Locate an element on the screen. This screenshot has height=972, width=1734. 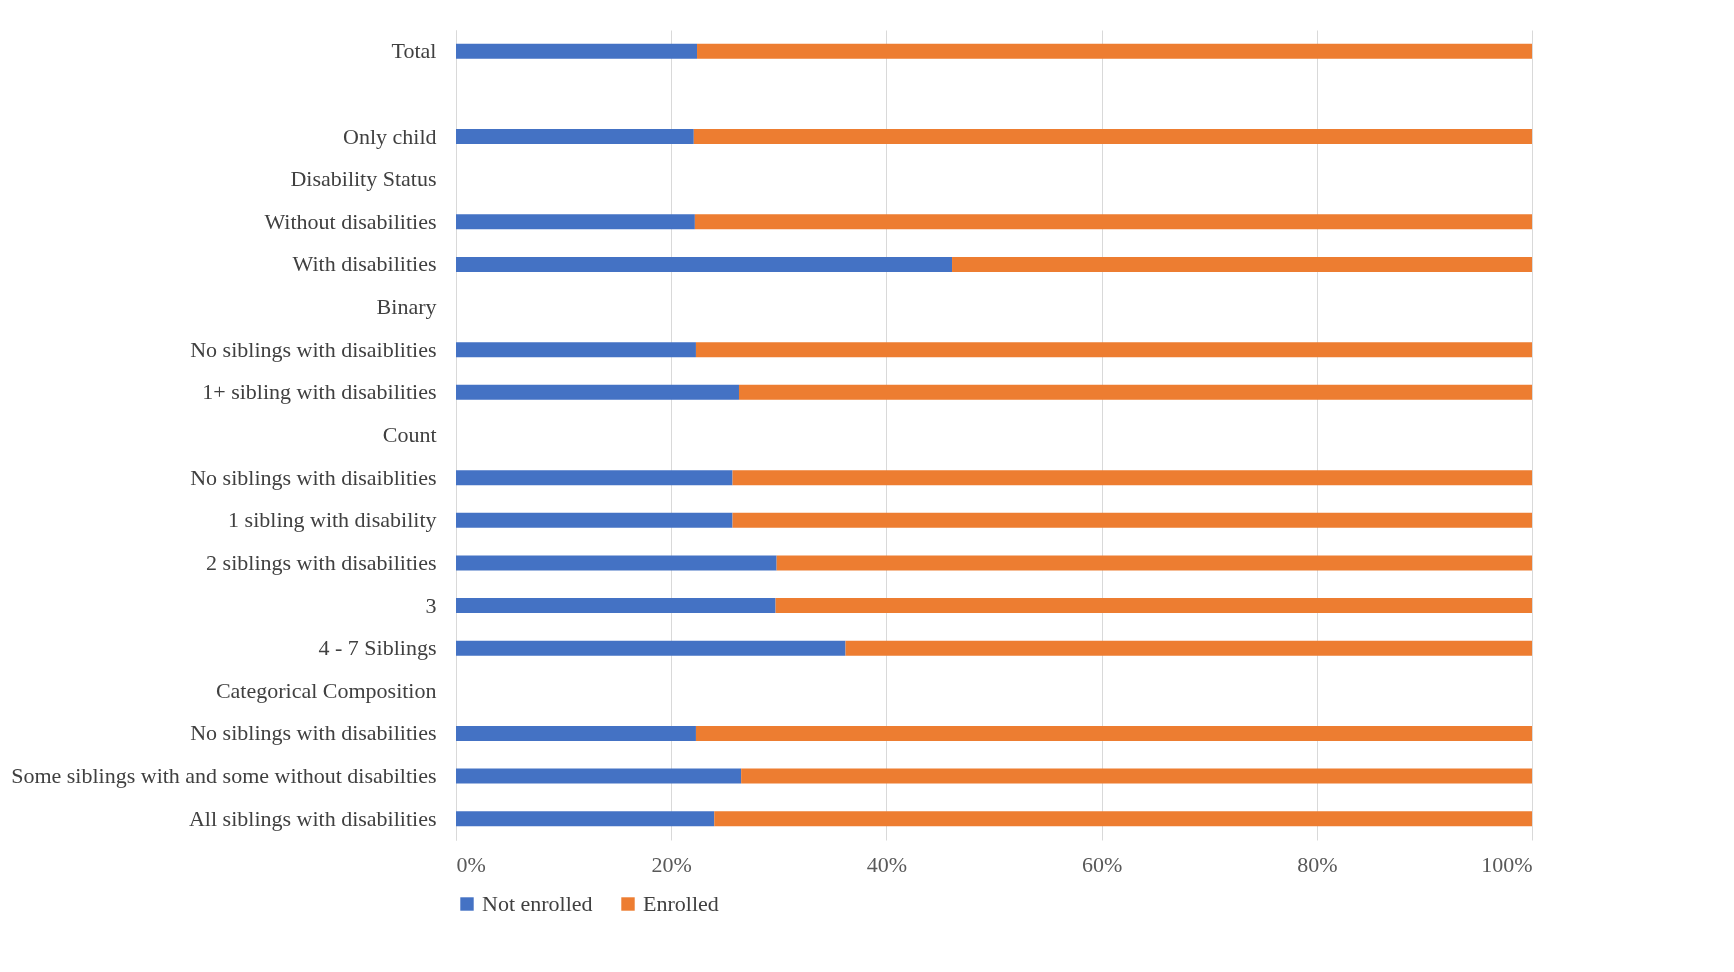
x-tick-label: 0% is located at coordinates (471, 864).